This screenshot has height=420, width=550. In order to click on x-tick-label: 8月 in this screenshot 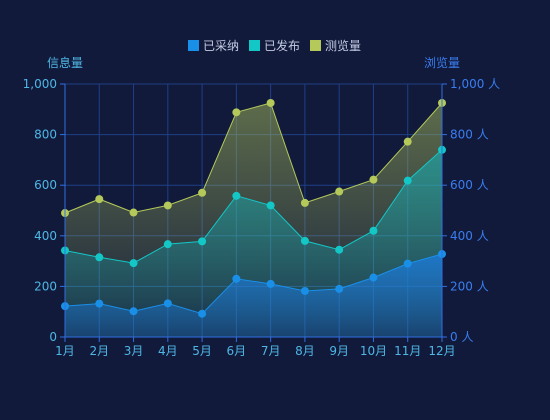, I will do `click(305, 351)`.